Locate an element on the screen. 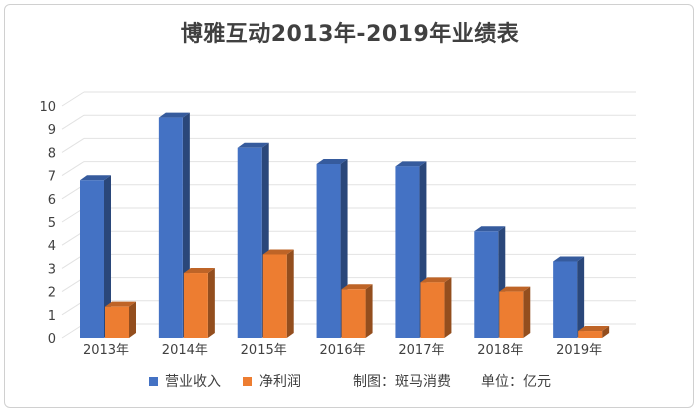 The height and width of the screenshot is (414, 700). y-tick-label: 8 is located at coordinates (52, 153).